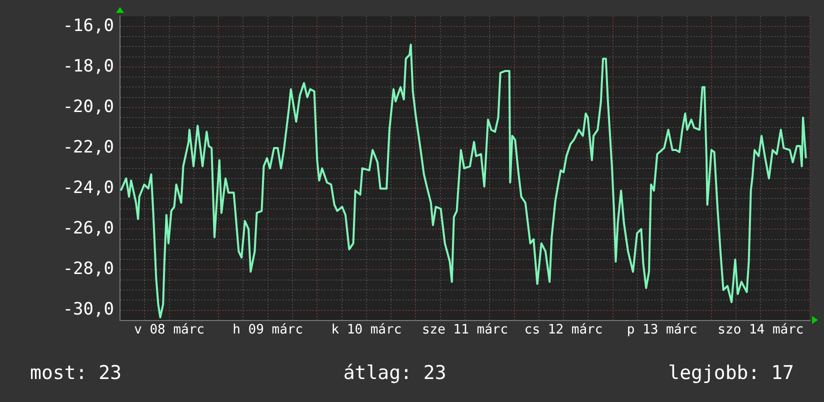  Describe the element at coordinates (465, 330) in the screenshot. I see `x-tick-label: sze 11 márc` at that location.